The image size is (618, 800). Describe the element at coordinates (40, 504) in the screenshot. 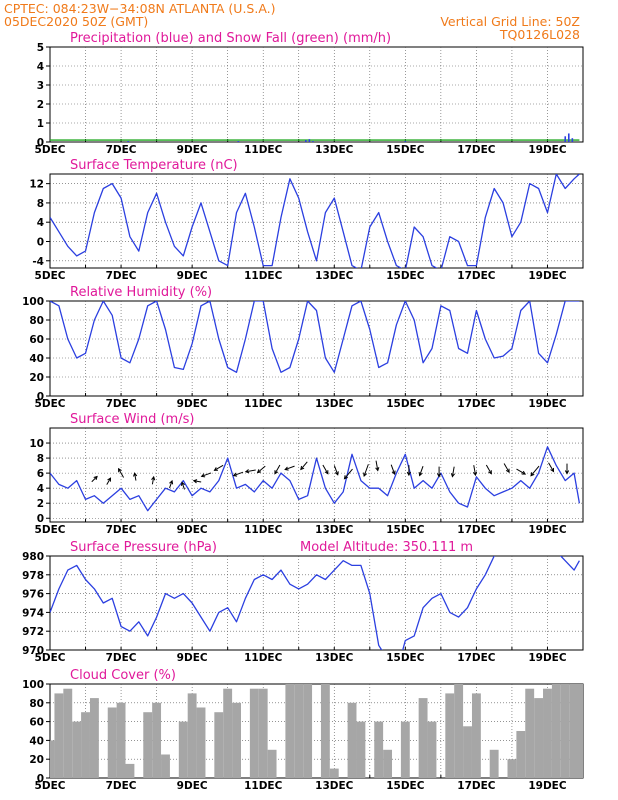

I see `y-tick-label: 2` at that location.